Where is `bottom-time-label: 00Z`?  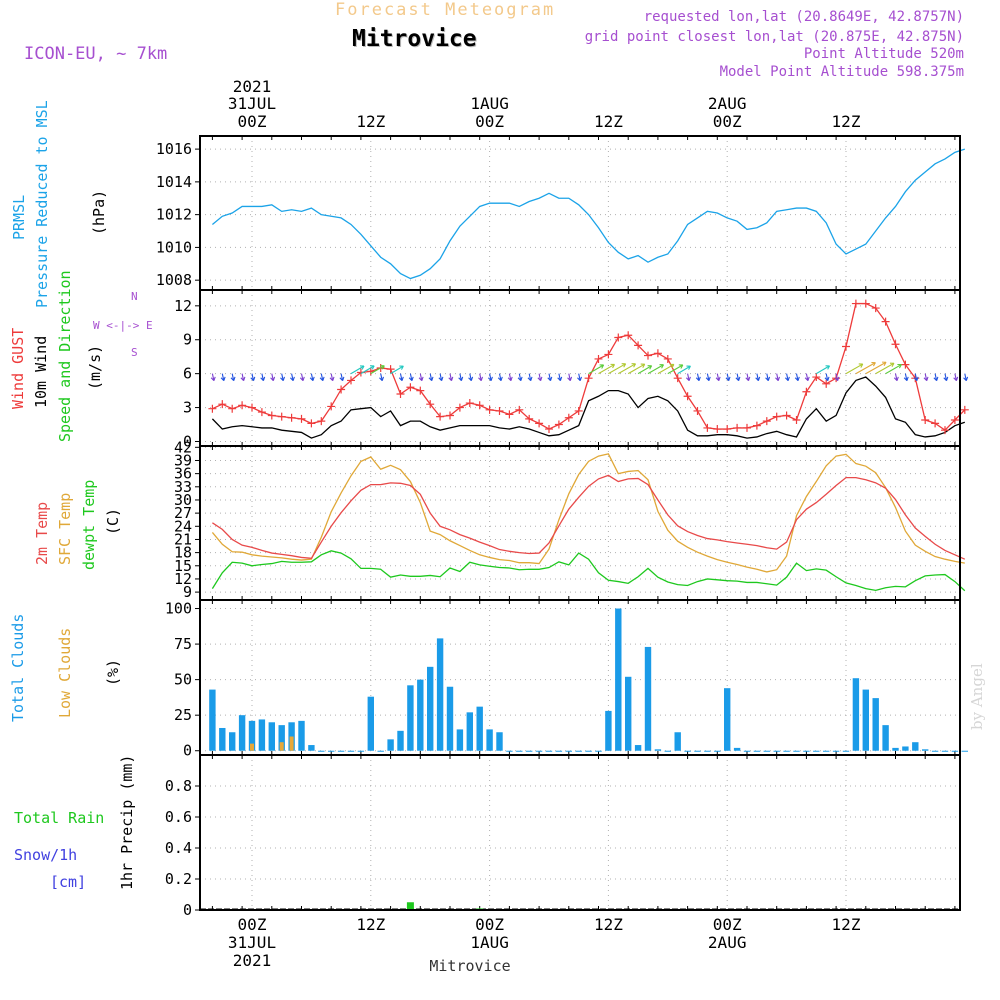
bottom-time-label: 00Z is located at coordinates (727, 924).